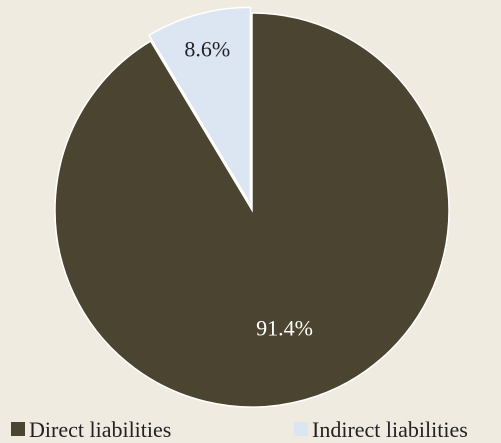 The height and width of the screenshot is (443, 501). Describe the element at coordinates (200, 106) in the screenshot. I see `pie-slice-indirect-liabilities` at that location.